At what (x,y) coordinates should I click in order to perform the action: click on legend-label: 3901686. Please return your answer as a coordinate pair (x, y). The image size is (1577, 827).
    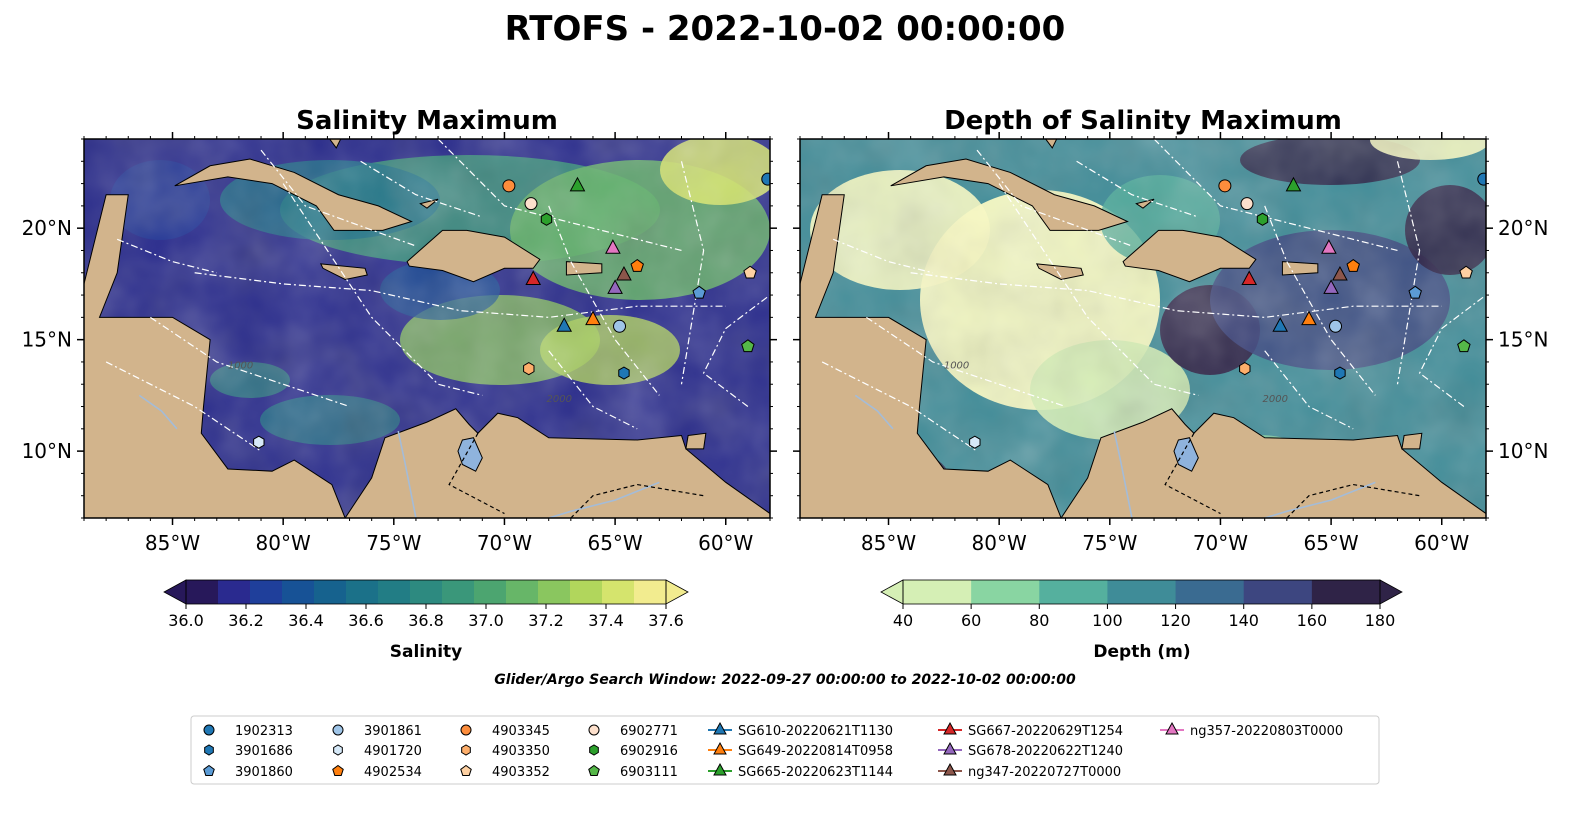
    Looking at the image, I should click on (264, 751).